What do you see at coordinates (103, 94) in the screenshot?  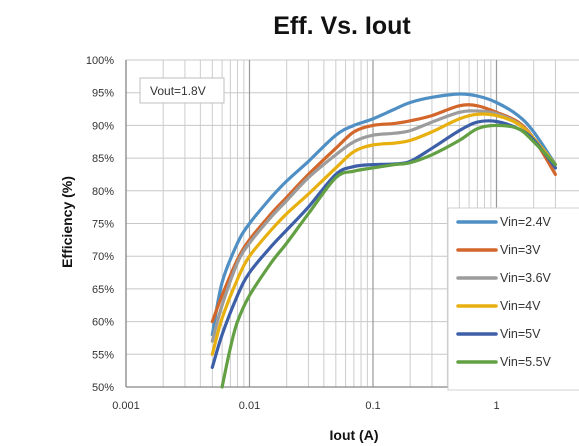 I see `y-tick-label: 95%` at bounding box center [103, 94].